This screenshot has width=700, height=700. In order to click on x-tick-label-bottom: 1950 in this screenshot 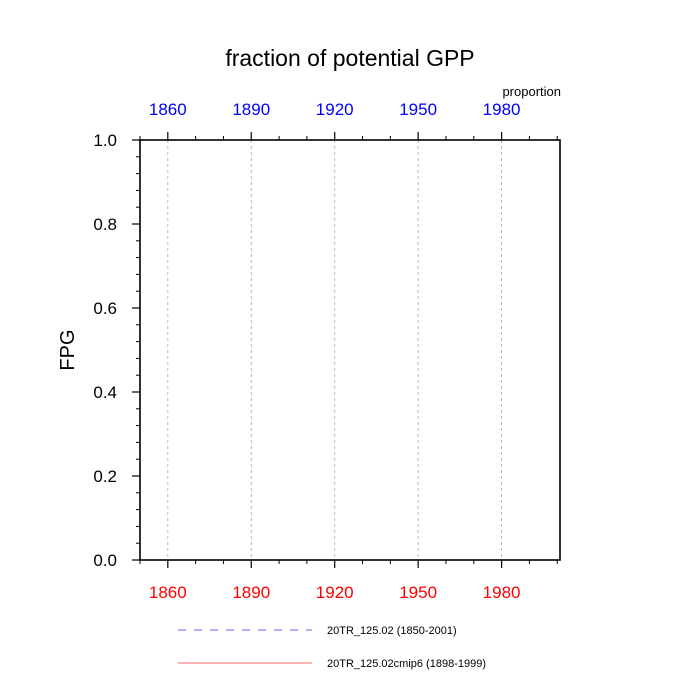, I will do `click(418, 592)`.